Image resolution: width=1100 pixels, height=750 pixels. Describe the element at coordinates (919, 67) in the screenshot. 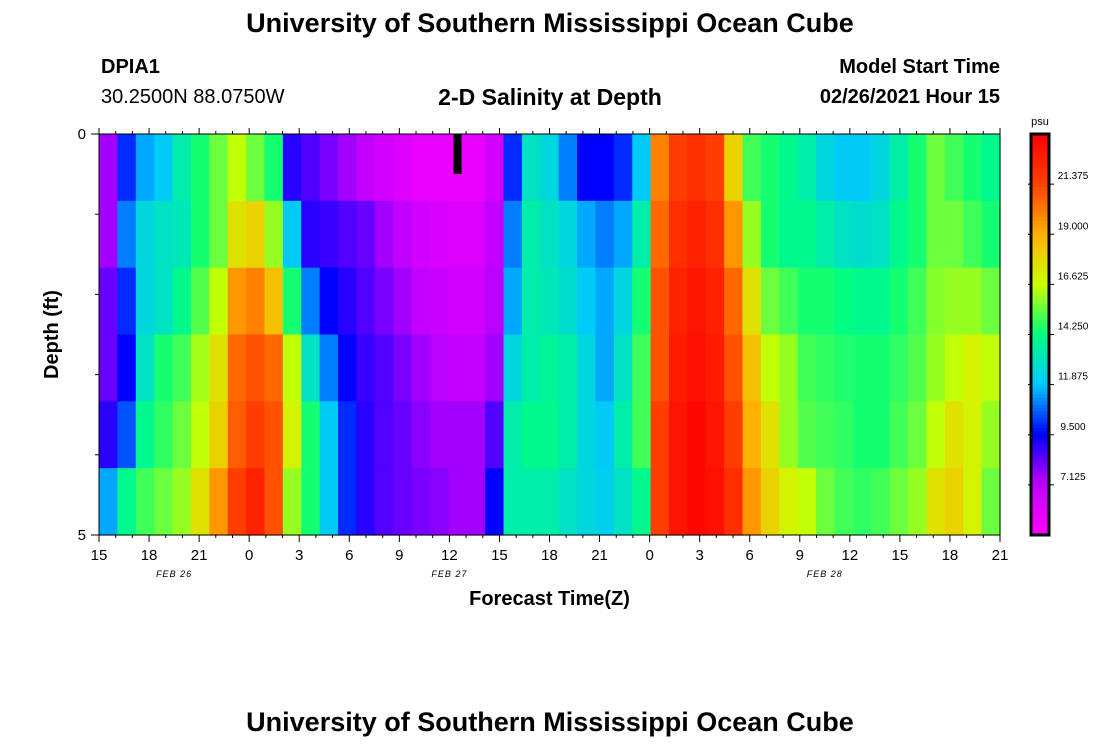

I see `model-start-label: Model Start Time` at that location.